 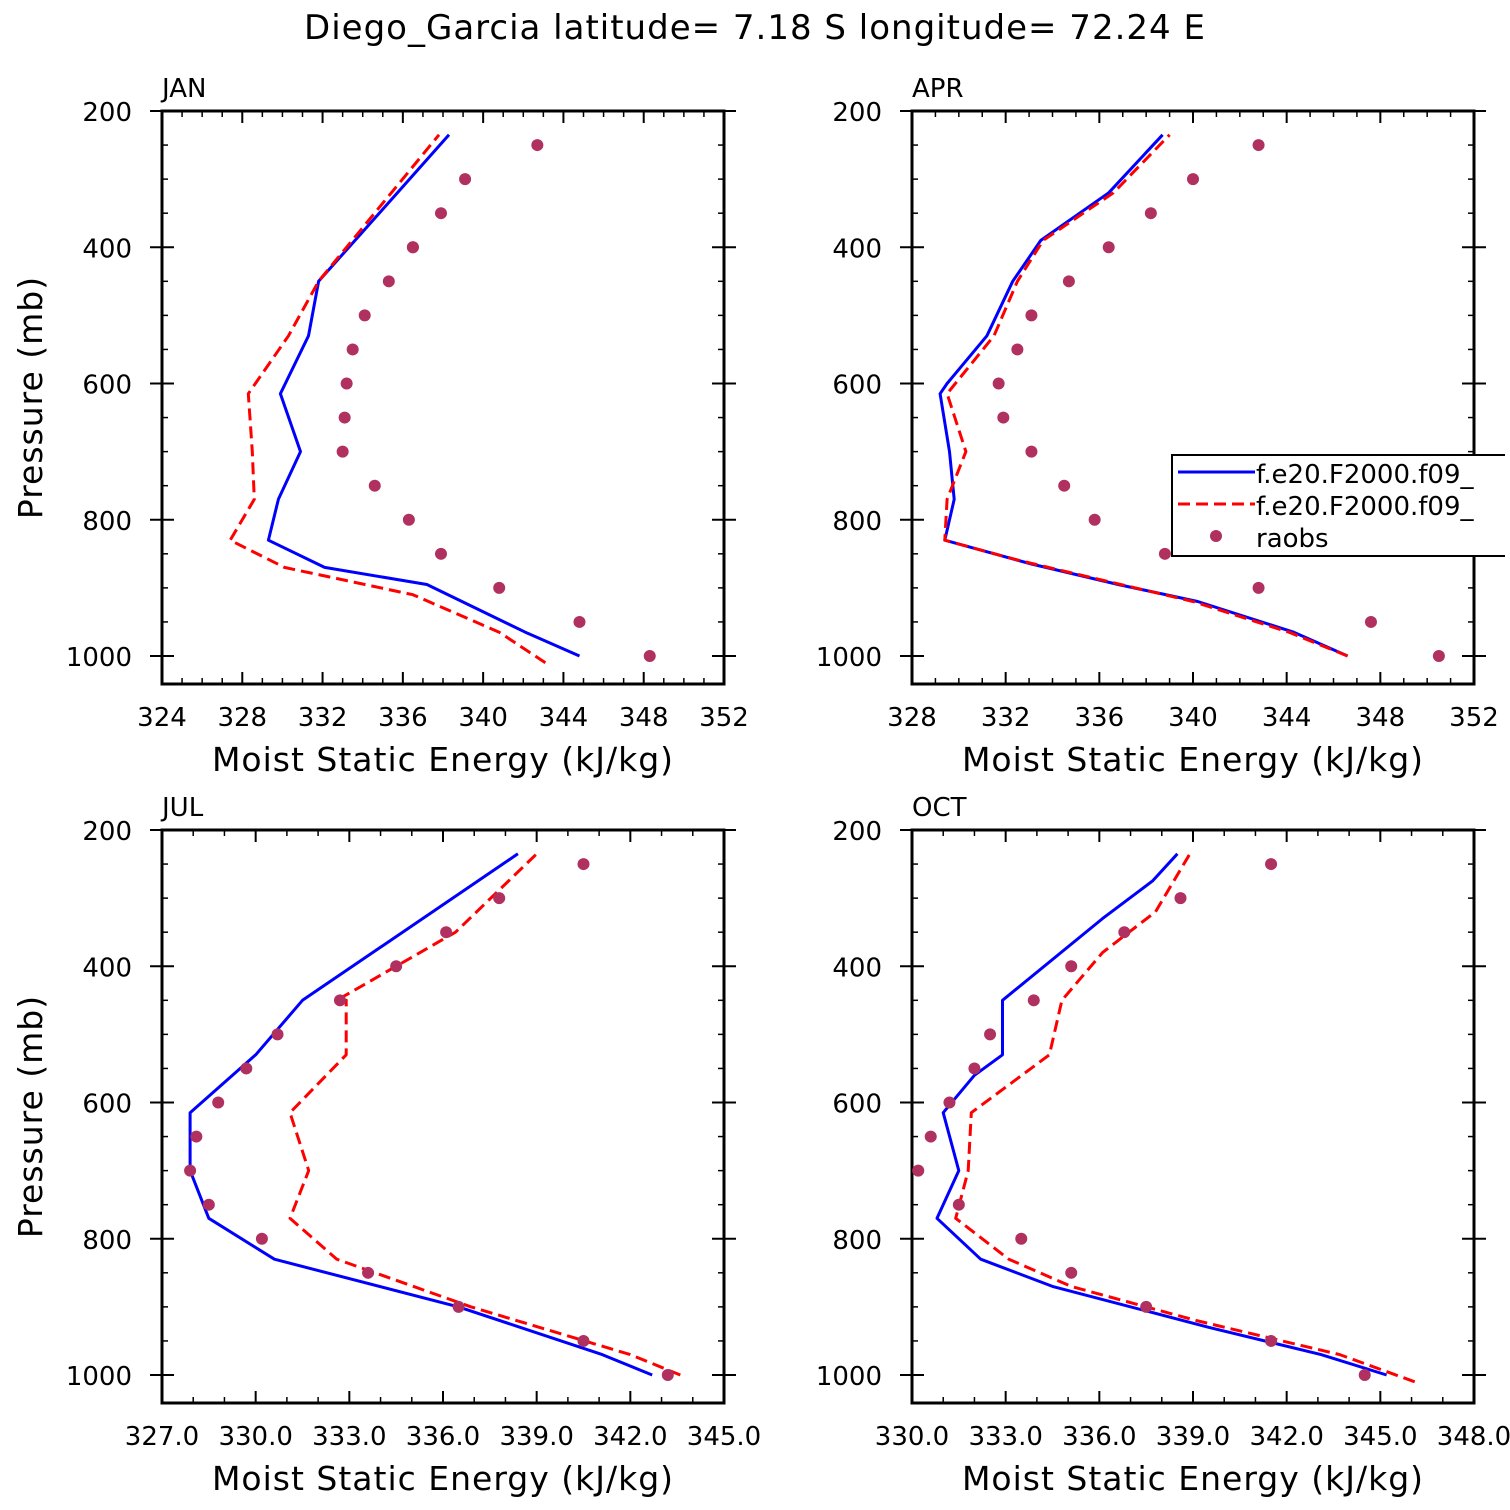 What do you see at coordinates (1381, 718) in the screenshot?
I see `x-tick-label: 348` at bounding box center [1381, 718].